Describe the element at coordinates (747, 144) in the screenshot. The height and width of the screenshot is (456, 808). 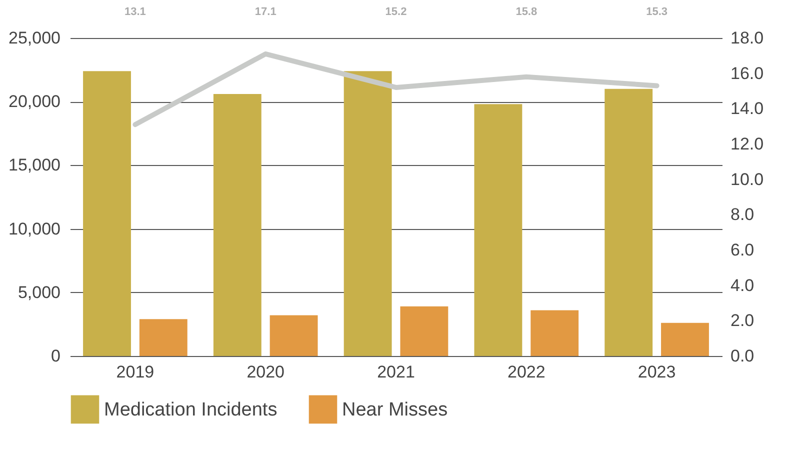
I see `y2-tick-label: 12.0` at that location.